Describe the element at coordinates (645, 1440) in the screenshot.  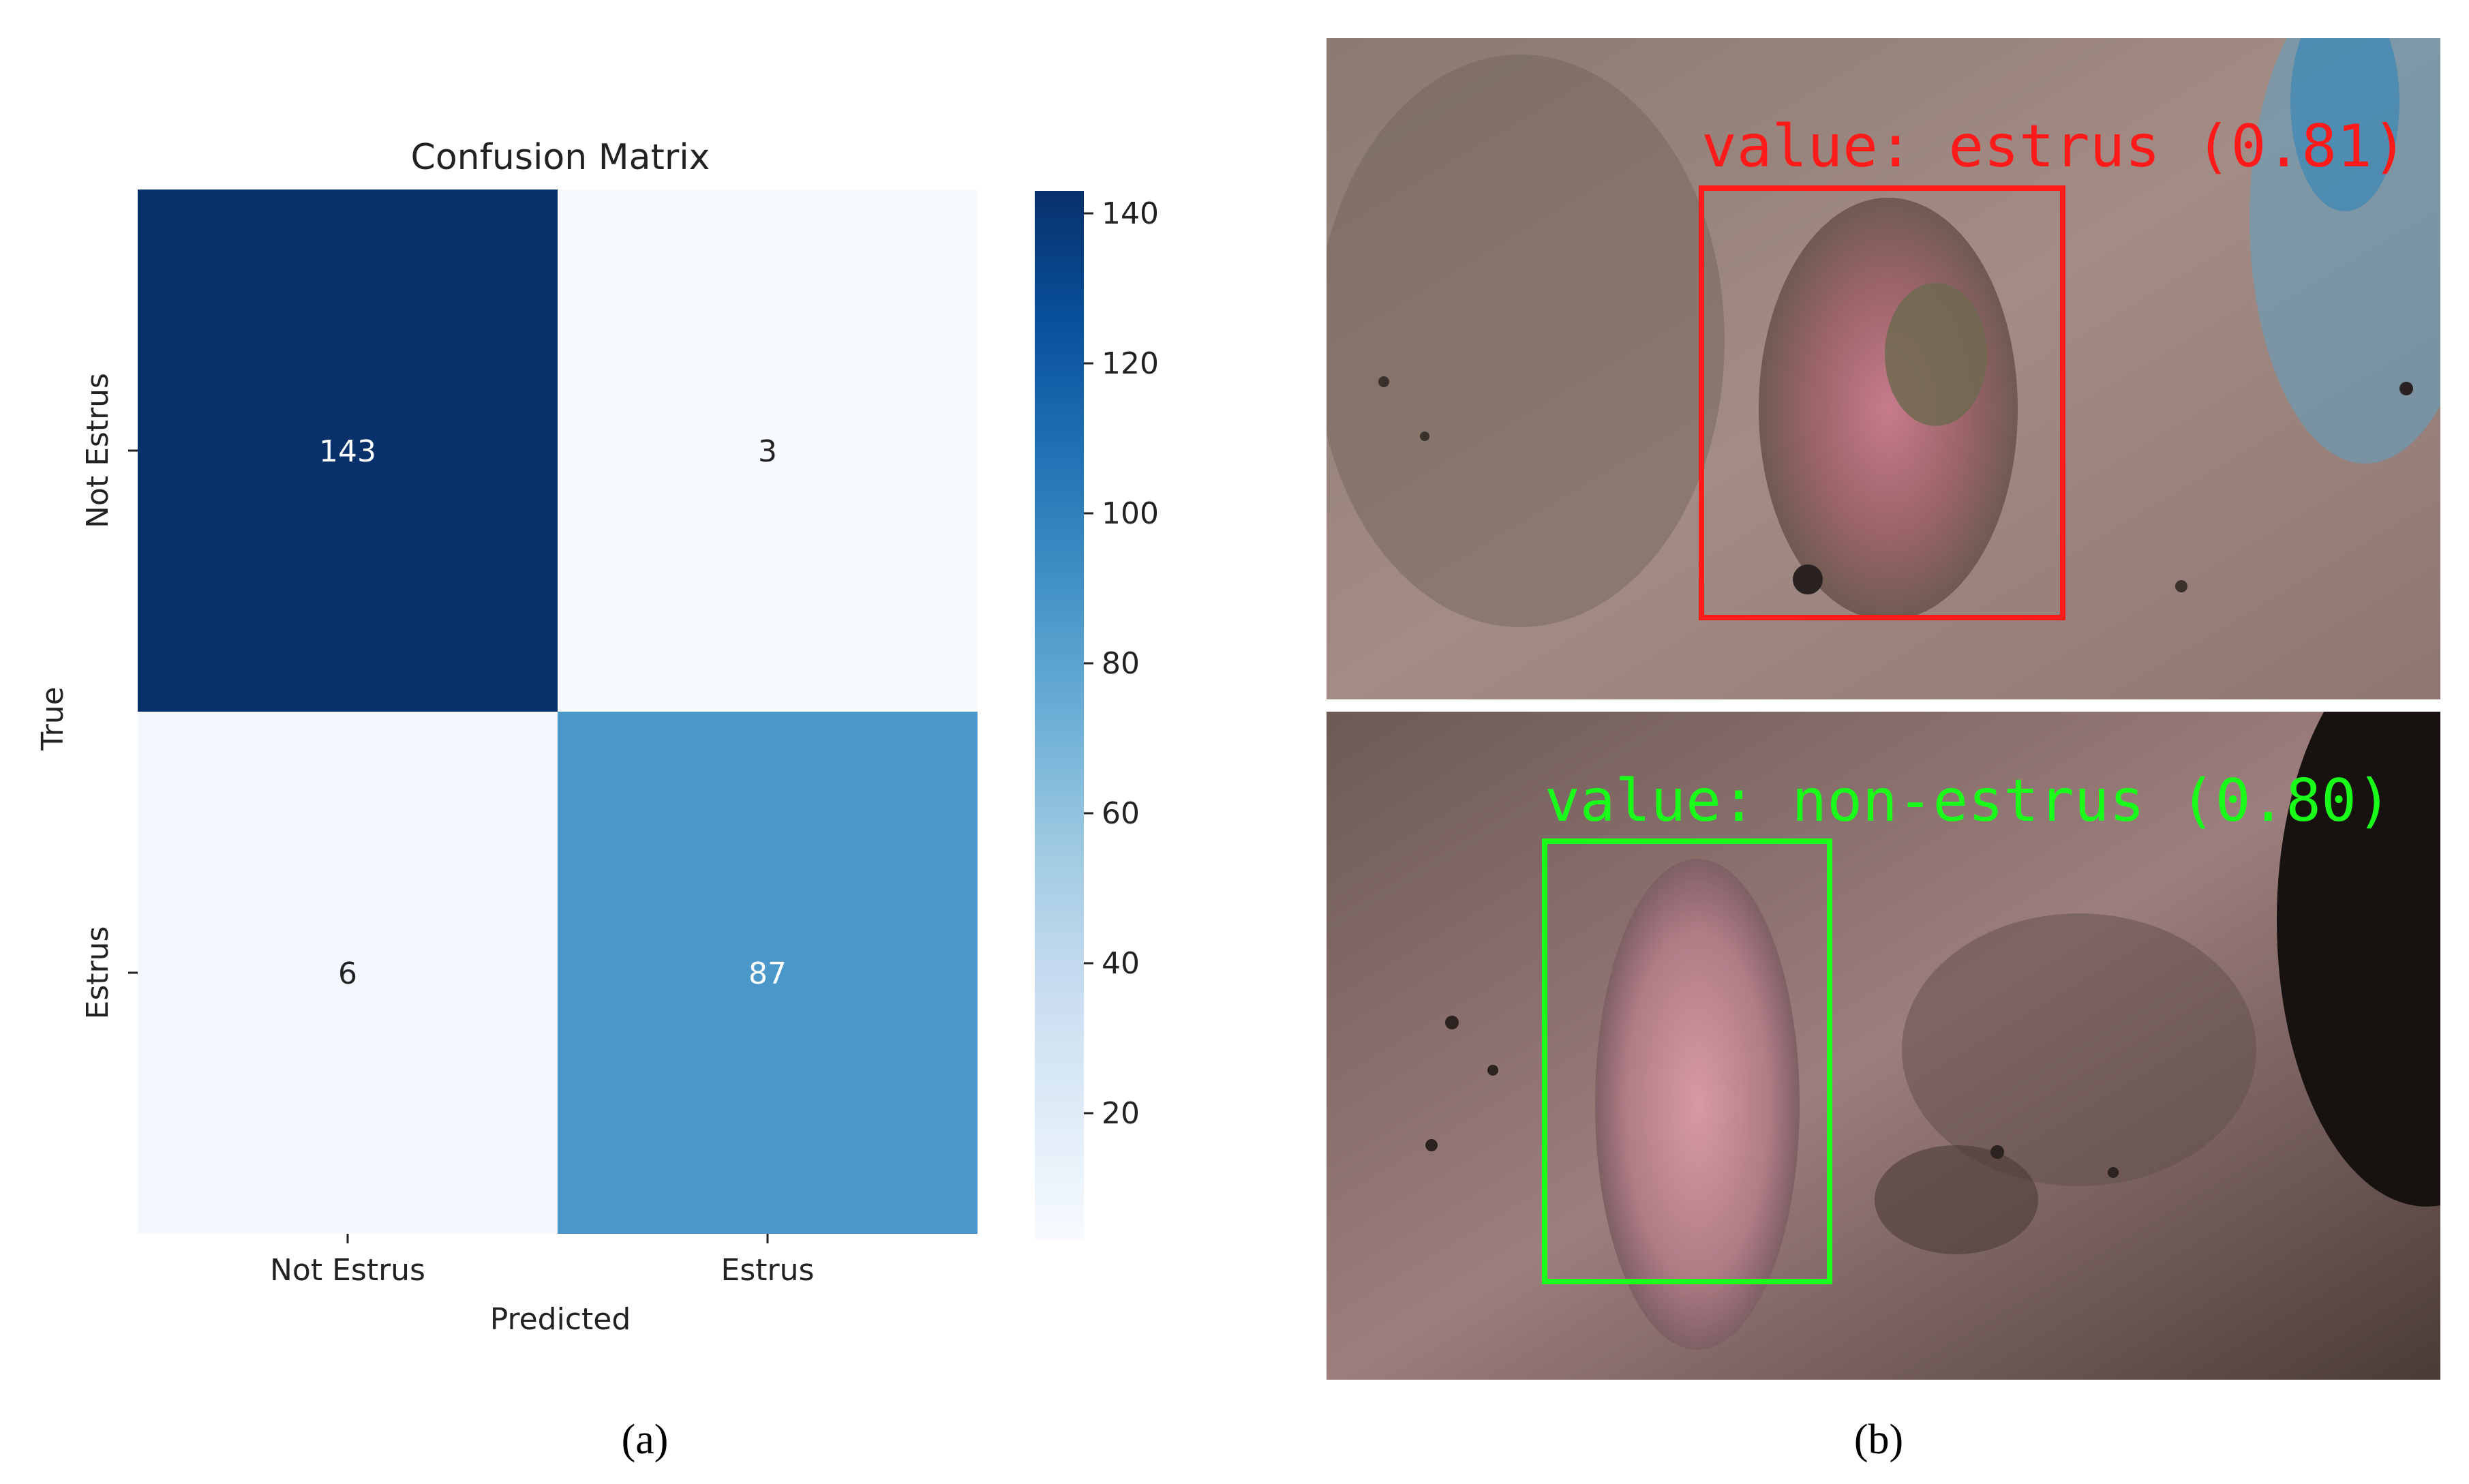
I see `caption-a: (a)` at that location.